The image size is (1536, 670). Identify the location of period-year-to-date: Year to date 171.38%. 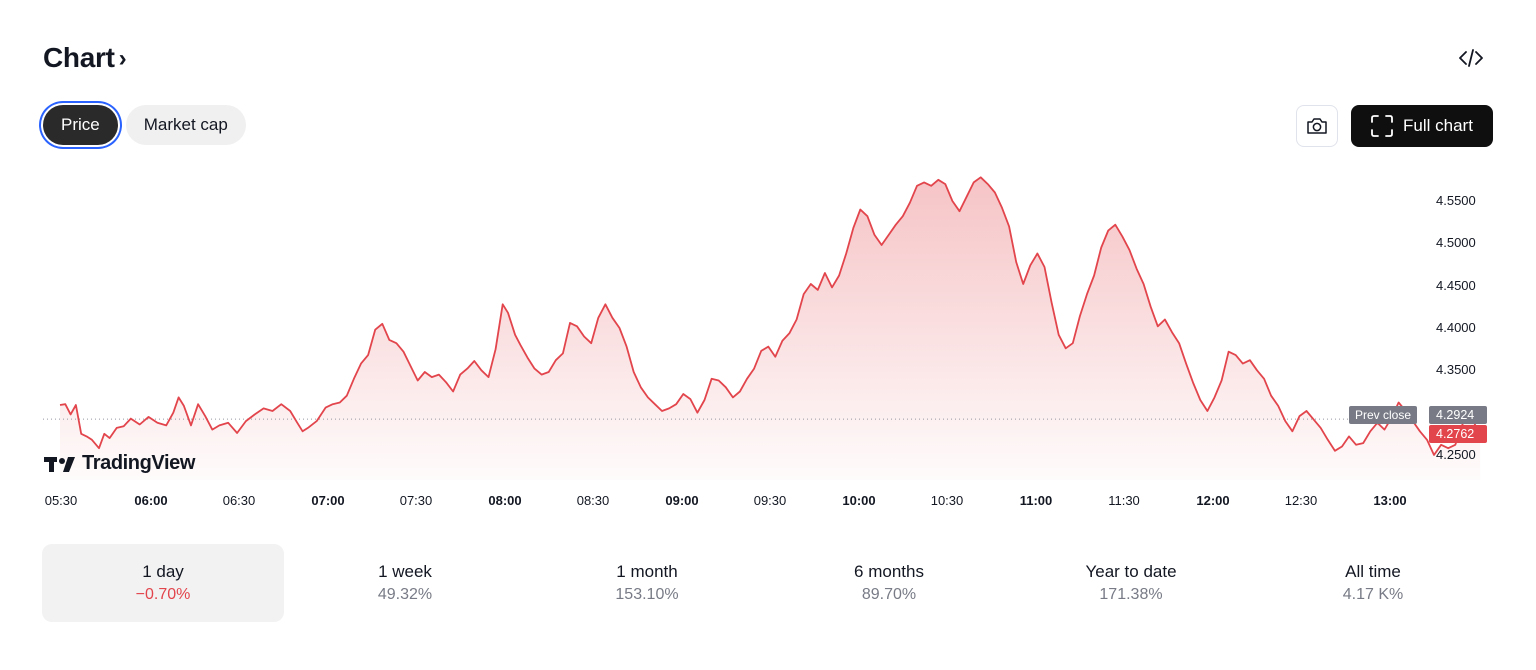
(1131, 583).